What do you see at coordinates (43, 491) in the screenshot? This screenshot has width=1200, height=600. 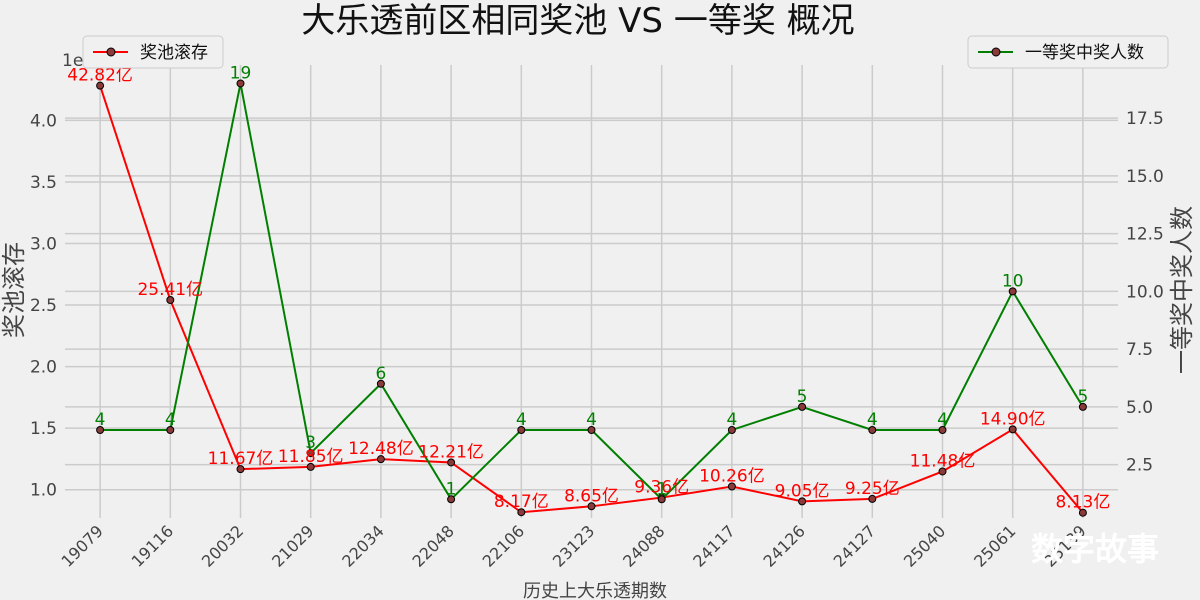 I see `y-tick-left: 1.0` at bounding box center [43, 491].